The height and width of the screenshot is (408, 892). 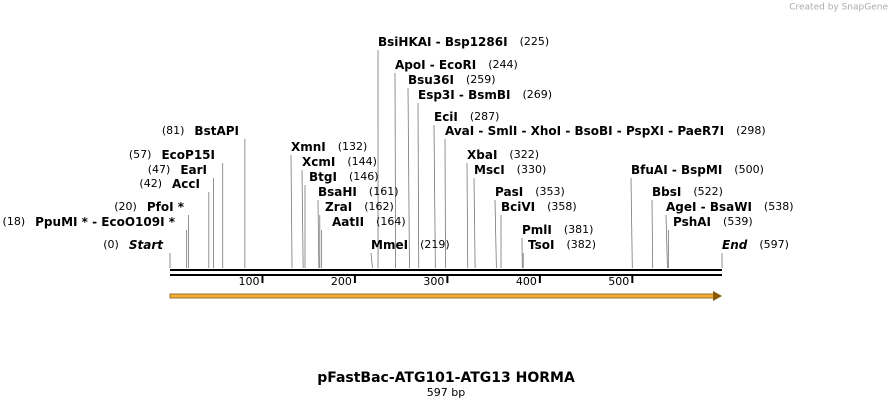 I want to click on enzyme-name: PfoI *, so click(x=166, y=207).